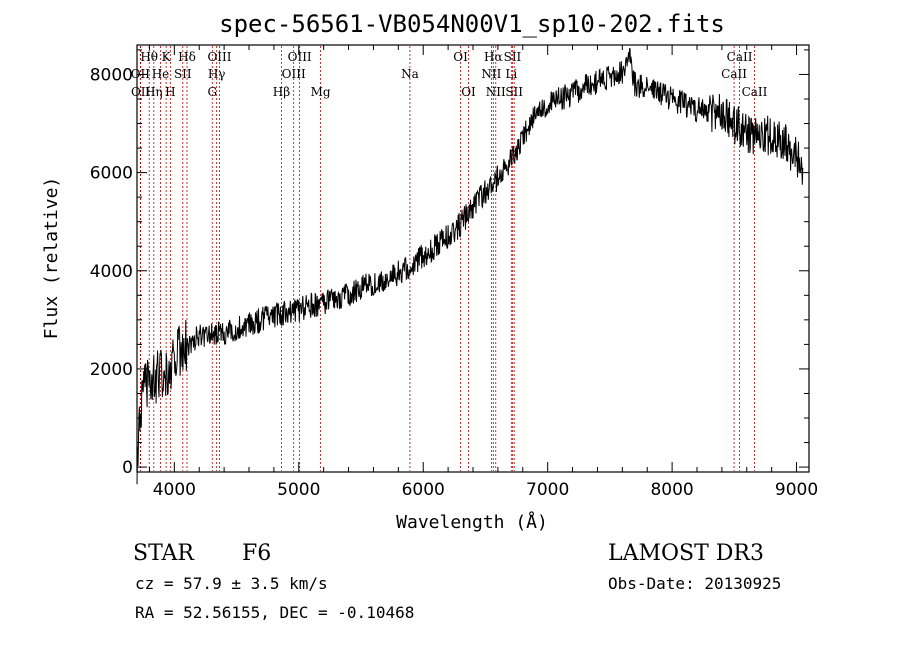 This screenshot has height=654, width=900. Describe the element at coordinates (187, 57) in the screenshot. I see `spectral-line-label: Hδ` at that location.